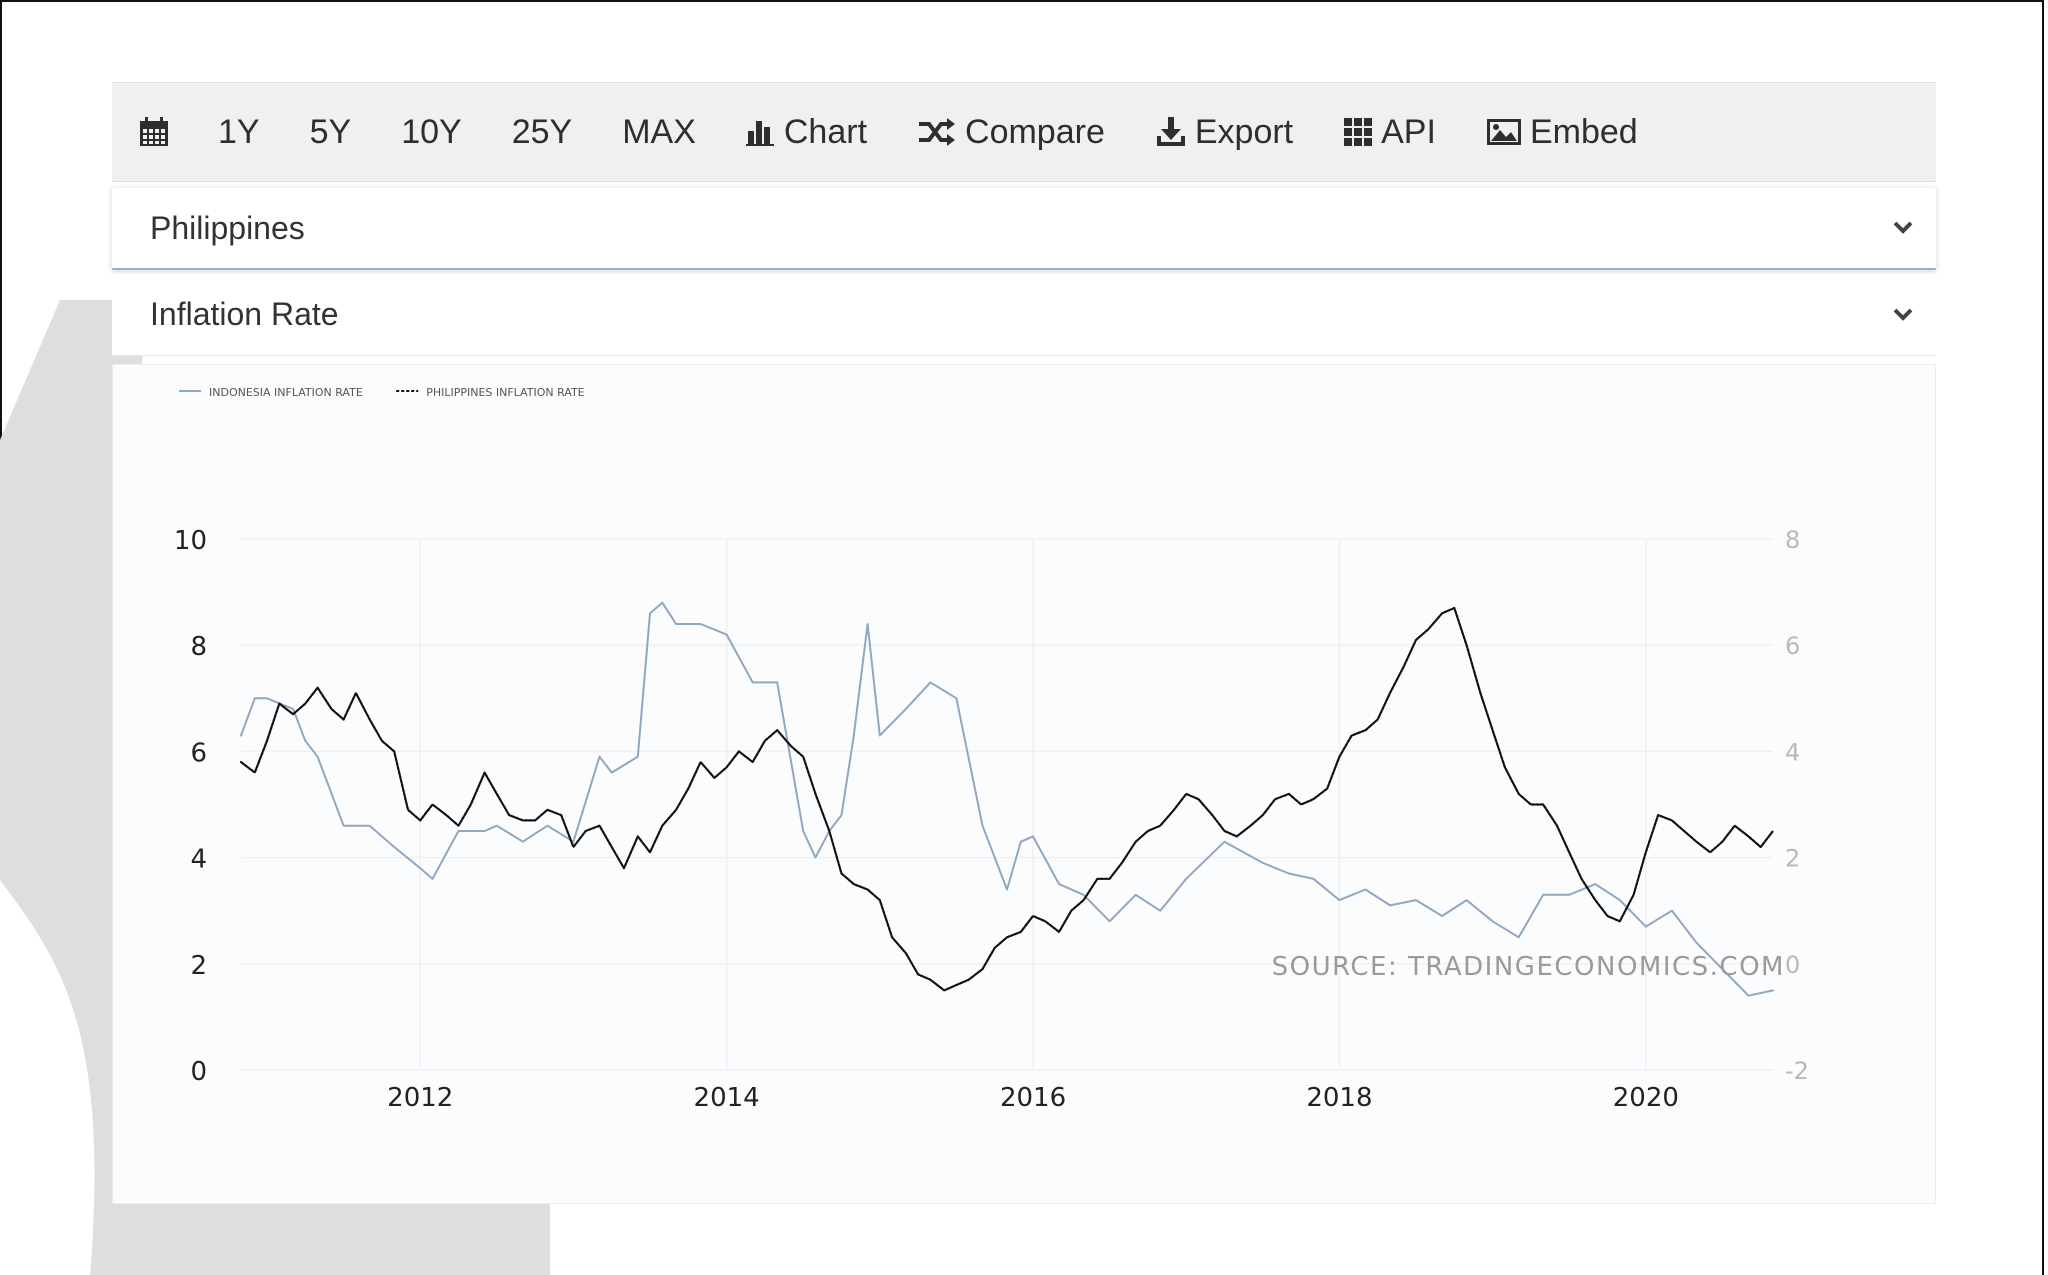  I want to click on legend-label: INDONESIA INFLATION RATE, so click(286, 392).